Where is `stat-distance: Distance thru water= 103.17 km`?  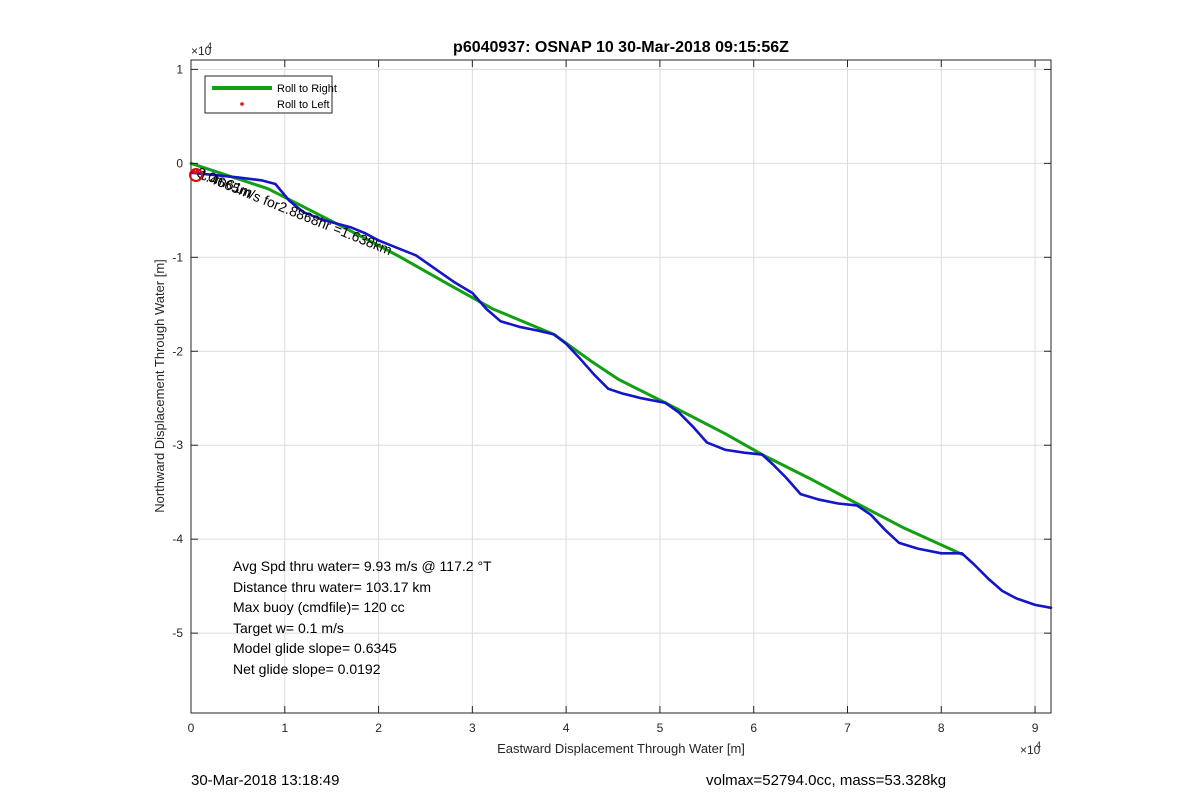
stat-distance: Distance thru water= 103.17 km is located at coordinates (332, 587).